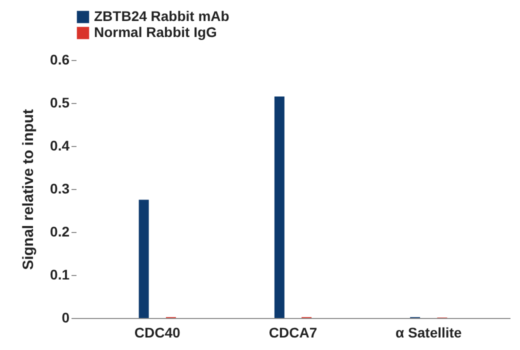  I want to click on y-tick-label: 0, so click(66, 318).